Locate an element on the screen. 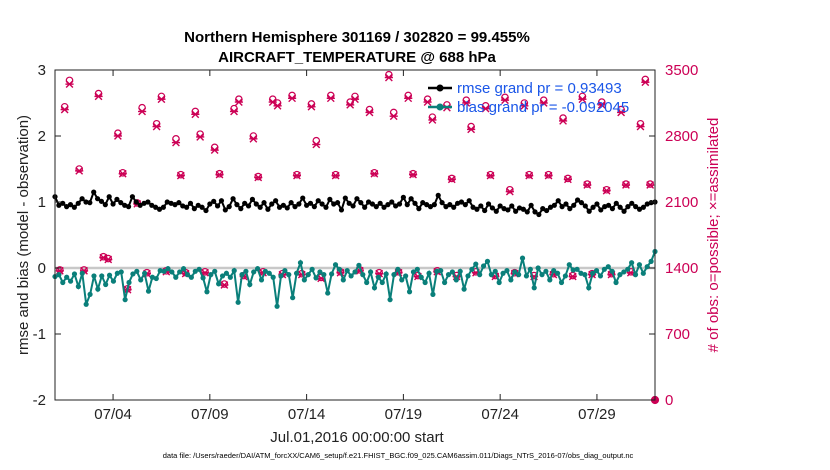  x-tick-label: 07/04 is located at coordinates (113, 414).